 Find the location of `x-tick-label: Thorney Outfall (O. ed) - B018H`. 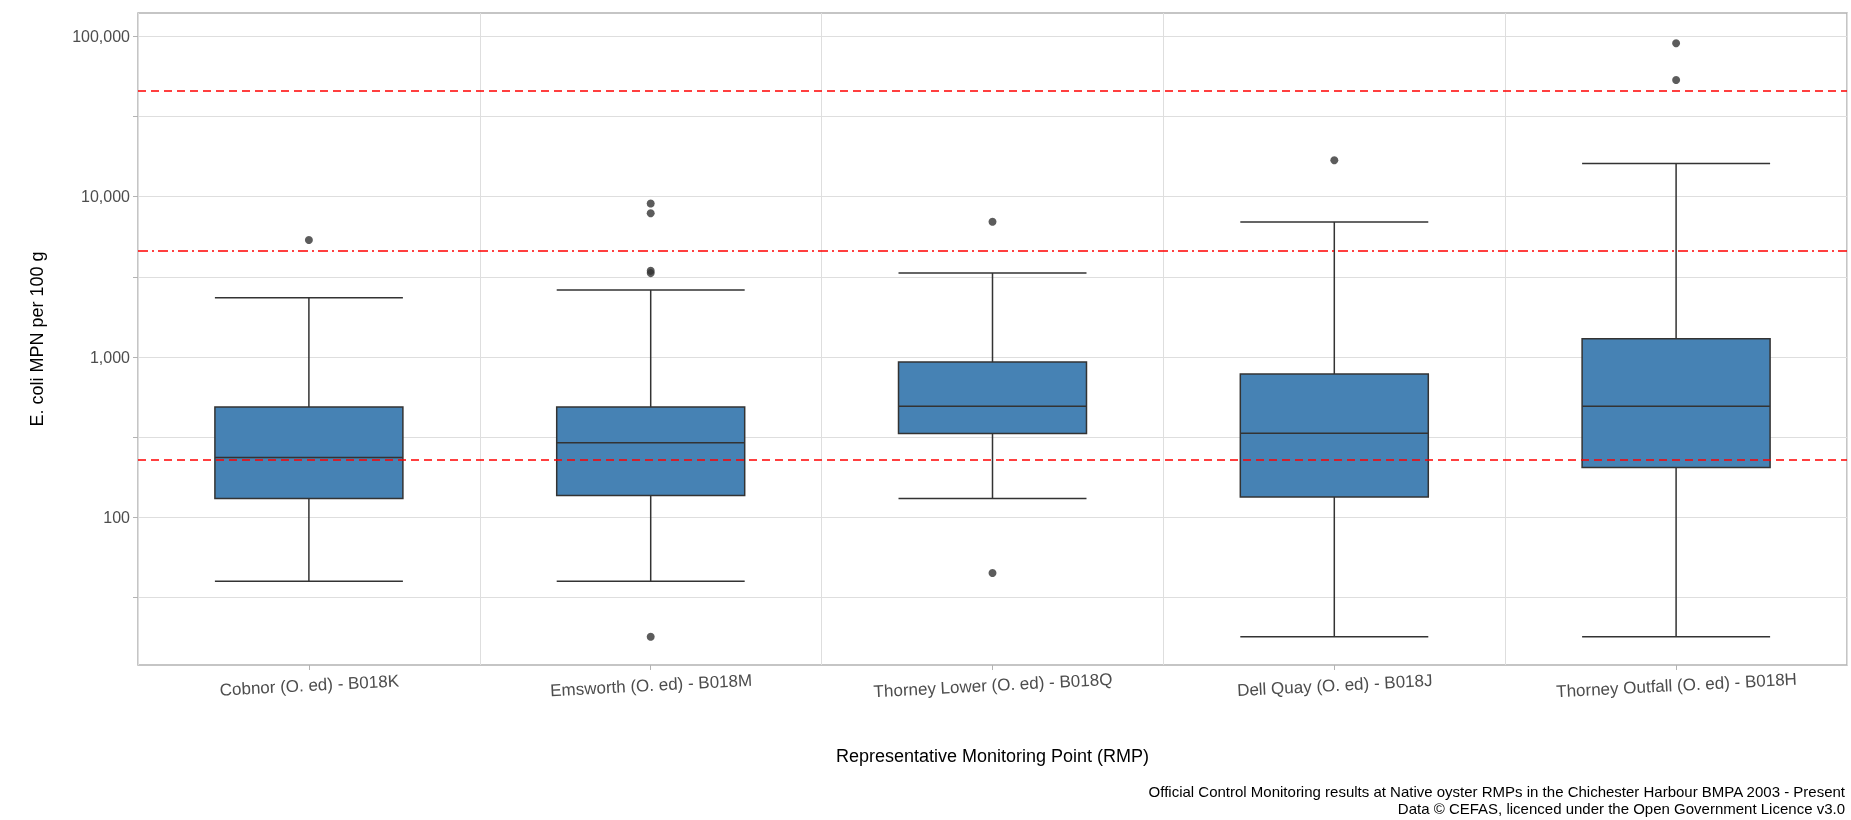

x-tick-label: Thorney Outfall (O. ed) - B018H is located at coordinates (1676, 685).